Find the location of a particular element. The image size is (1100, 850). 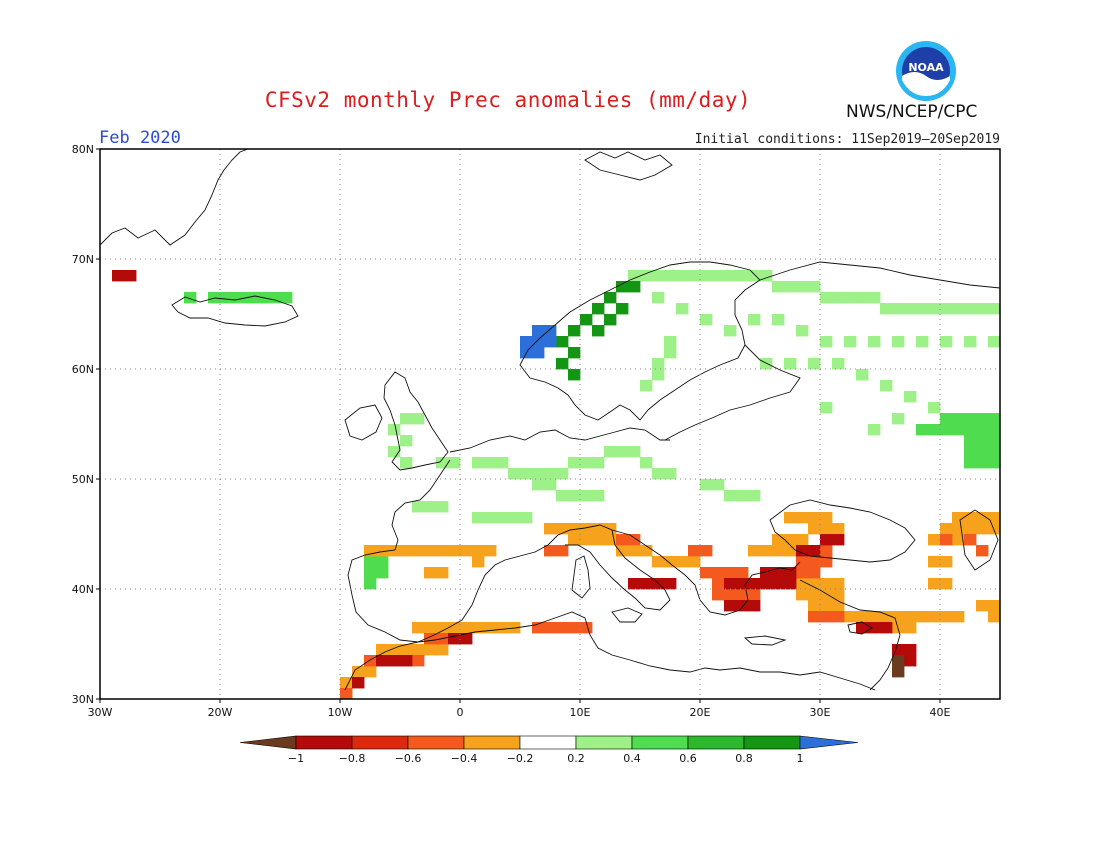

forecast-month: Feb 2020 is located at coordinates (140, 138).